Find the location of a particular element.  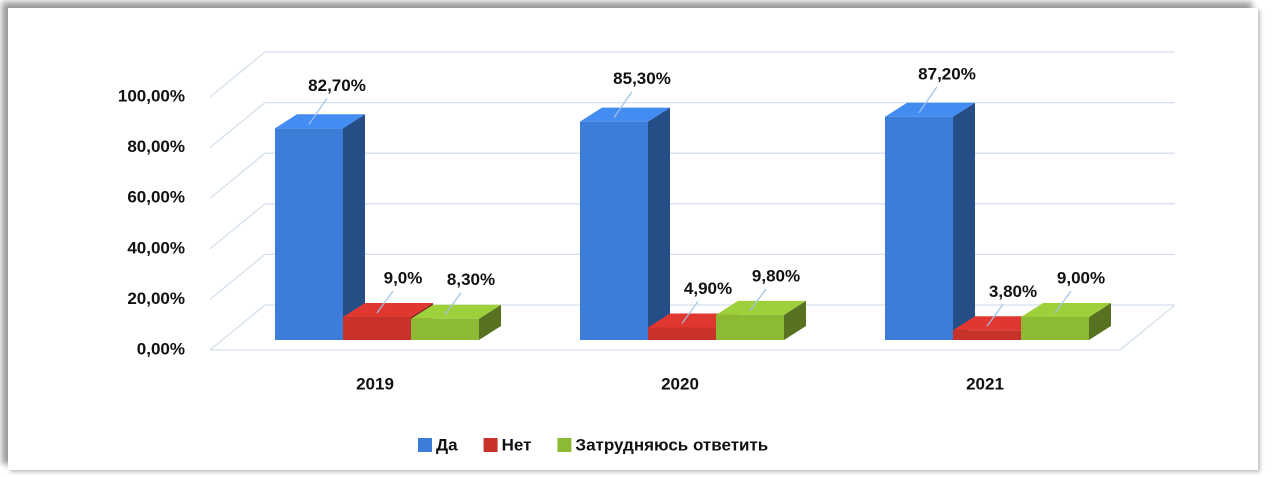

y-tick-label: 40,00% is located at coordinates (156, 247).